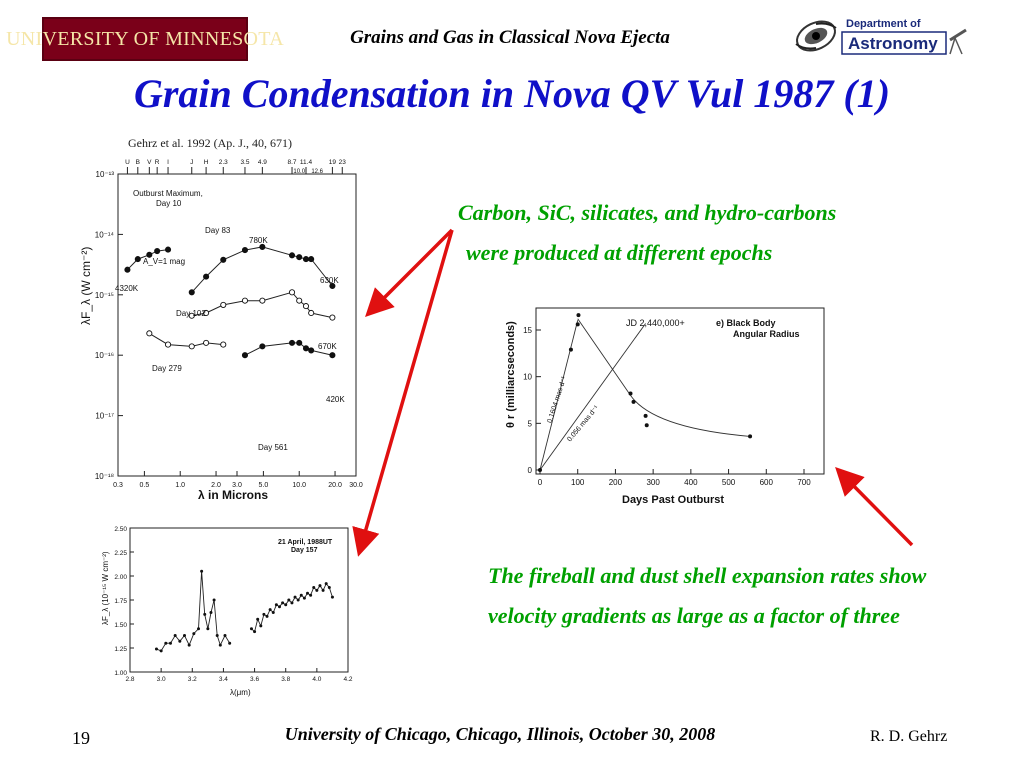 This screenshot has height=768, width=1024. What do you see at coordinates (292, 162) in the screenshot?
I see `band-label: 8.7` at bounding box center [292, 162].